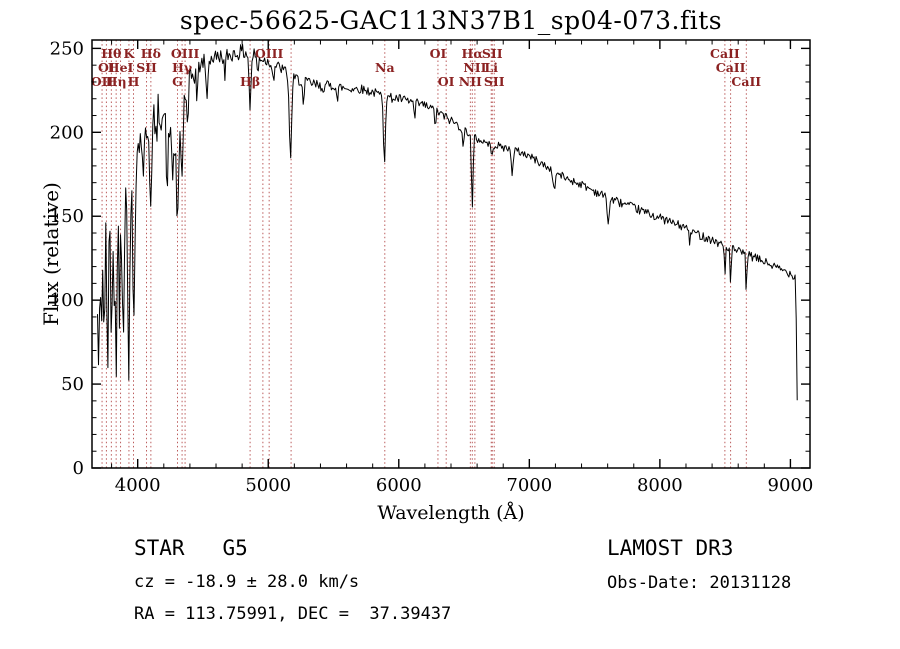 The height and width of the screenshot is (649, 900). What do you see at coordinates (451, 20) in the screenshot?
I see `plot-title: spec-56625-GAC113N37B1_sp04-073.fits` at bounding box center [451, 20].